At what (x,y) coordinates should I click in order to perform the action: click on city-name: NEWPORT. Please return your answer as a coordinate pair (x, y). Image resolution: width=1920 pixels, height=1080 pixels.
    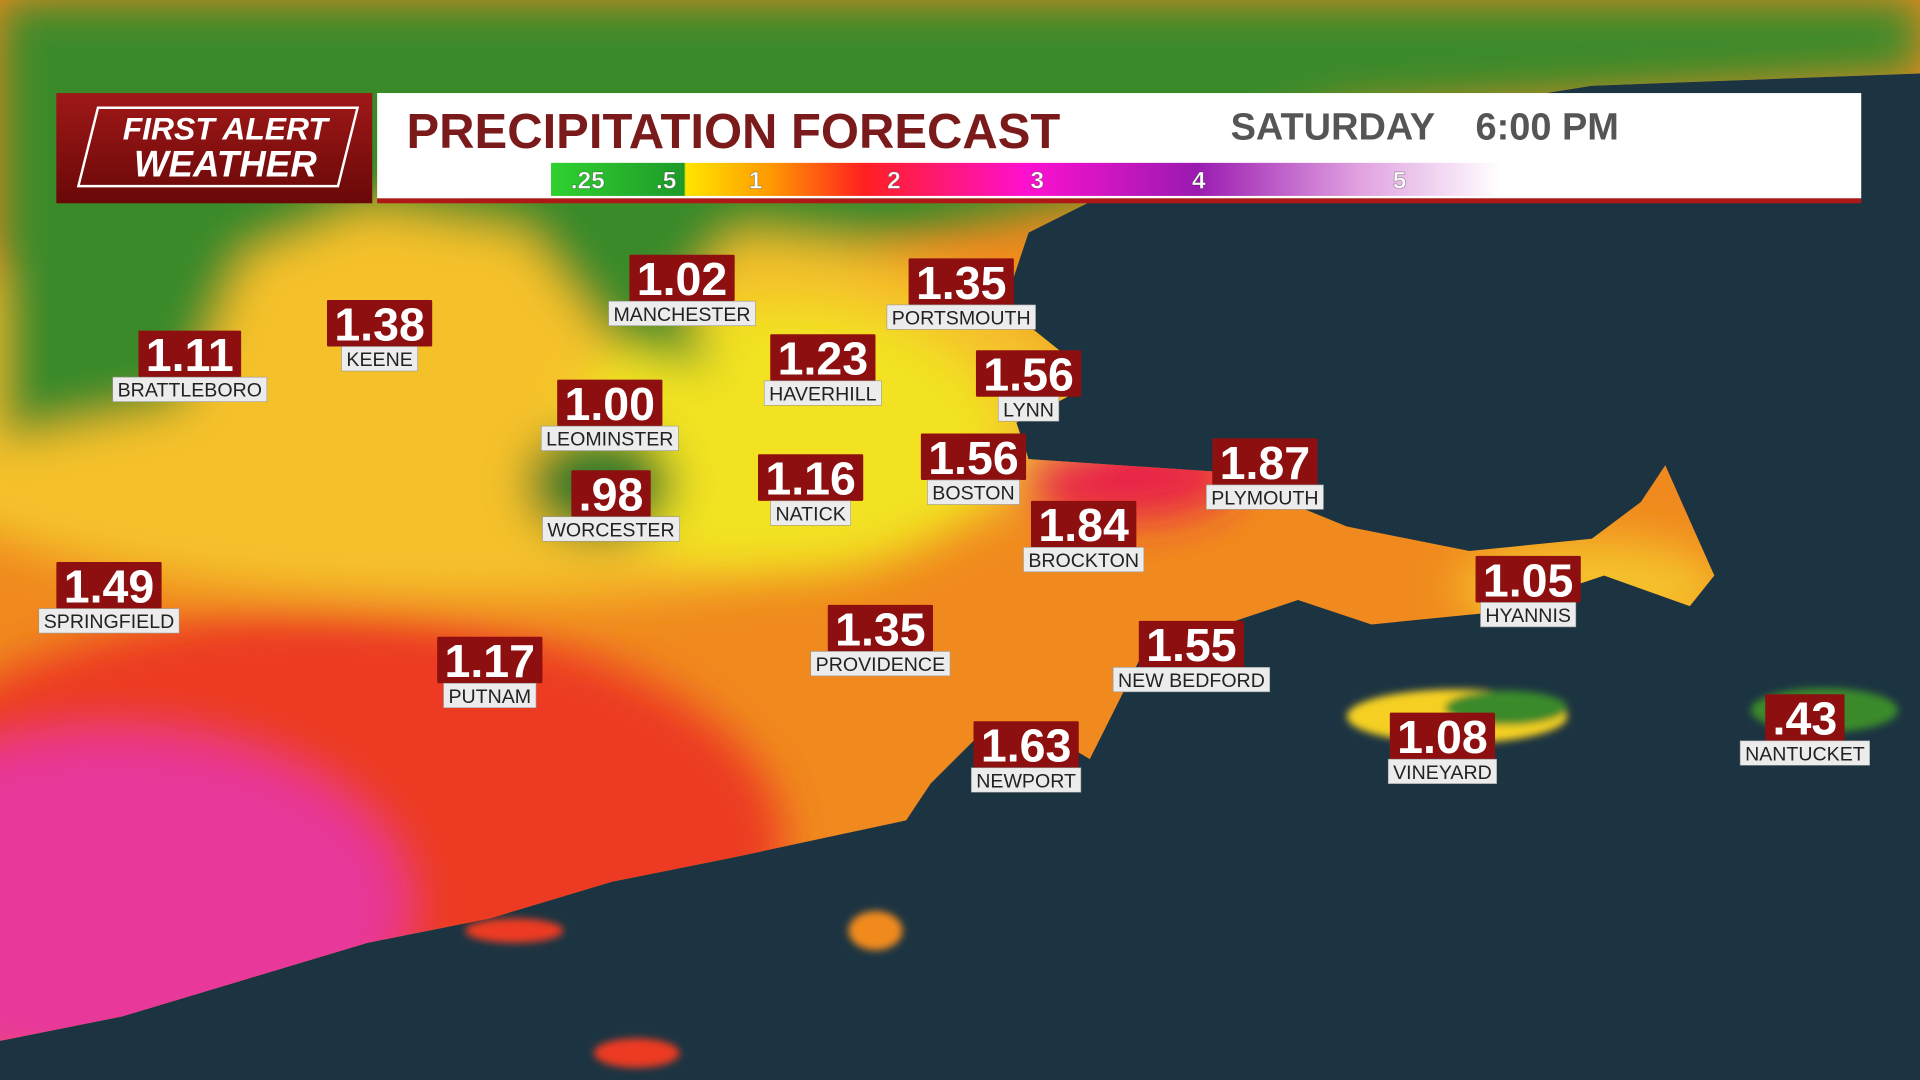
    Looking at the image, I should click on (1026, 781).